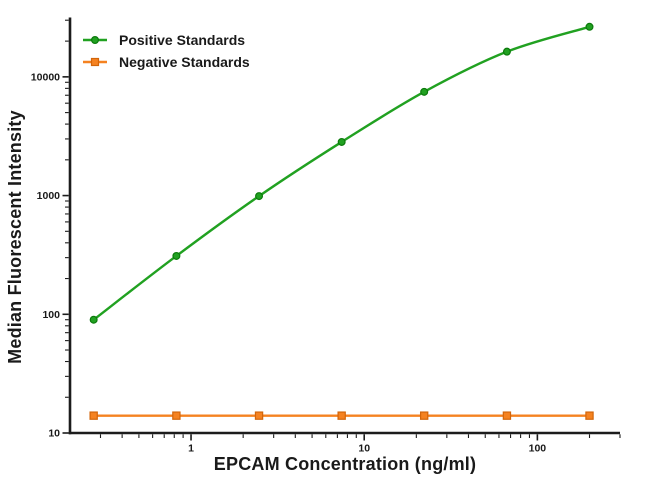 Image resolution: width=650 pixels, height=488 pixels. What do you see at coordinates (364, 449) in the screenshot?
I see `x-tick-label: 10` at bounding box center [364, 449].